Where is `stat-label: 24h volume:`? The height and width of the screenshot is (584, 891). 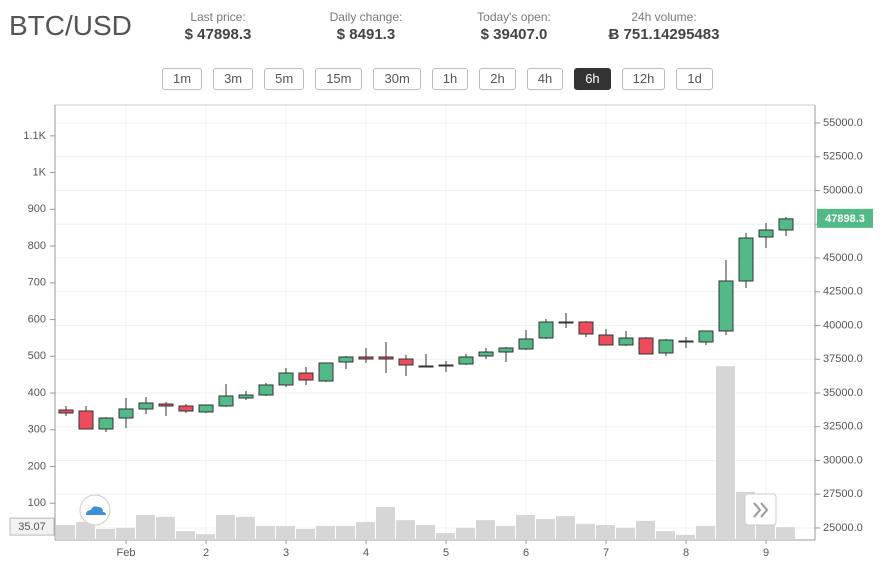 stat-label: 24h volume: is located at coordinates (664, 17).